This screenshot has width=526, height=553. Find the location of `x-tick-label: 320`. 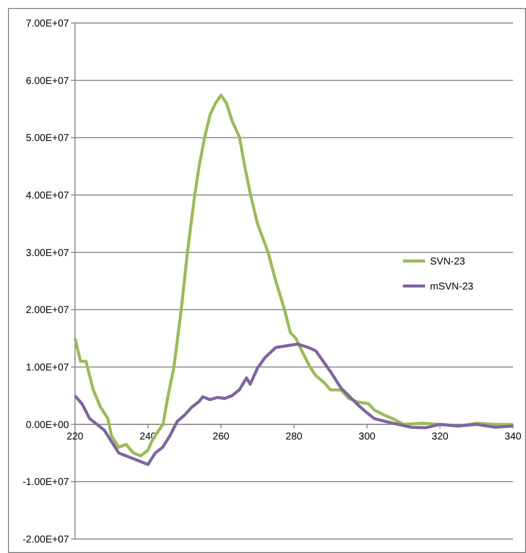

x-tick-label: 320 is located at coordinates (440, 436).